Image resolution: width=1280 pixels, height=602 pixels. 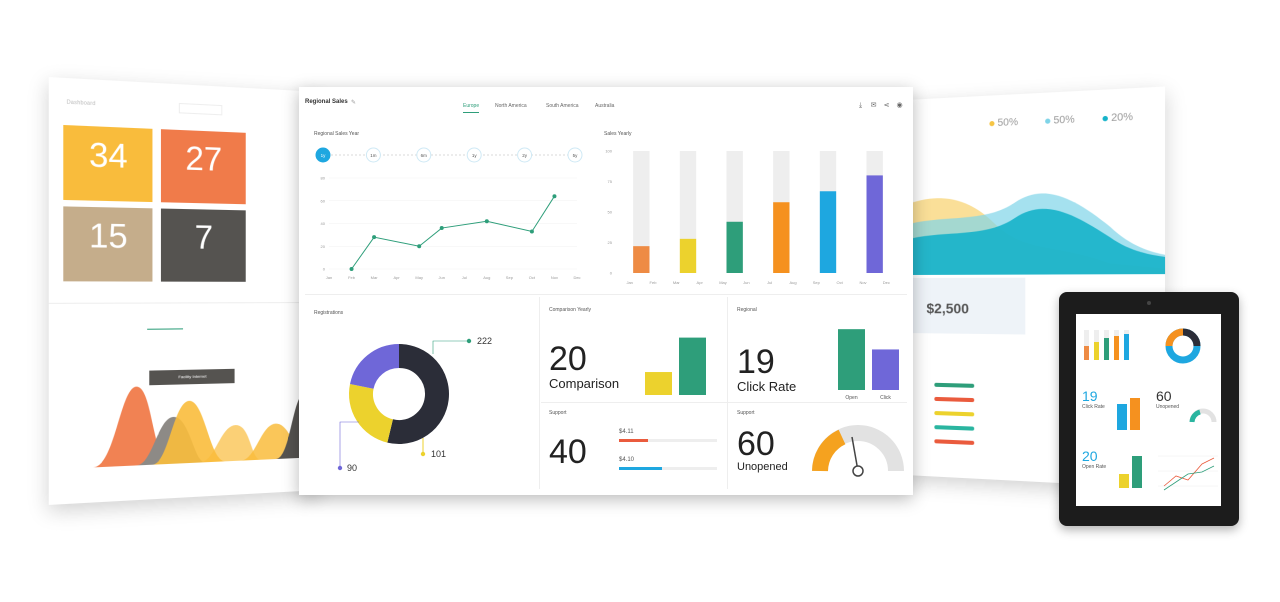 I want to click on tablet-screen: 19 Click Rate 60 Unopened 20 Open Rate, so click(x=1148, y=410).